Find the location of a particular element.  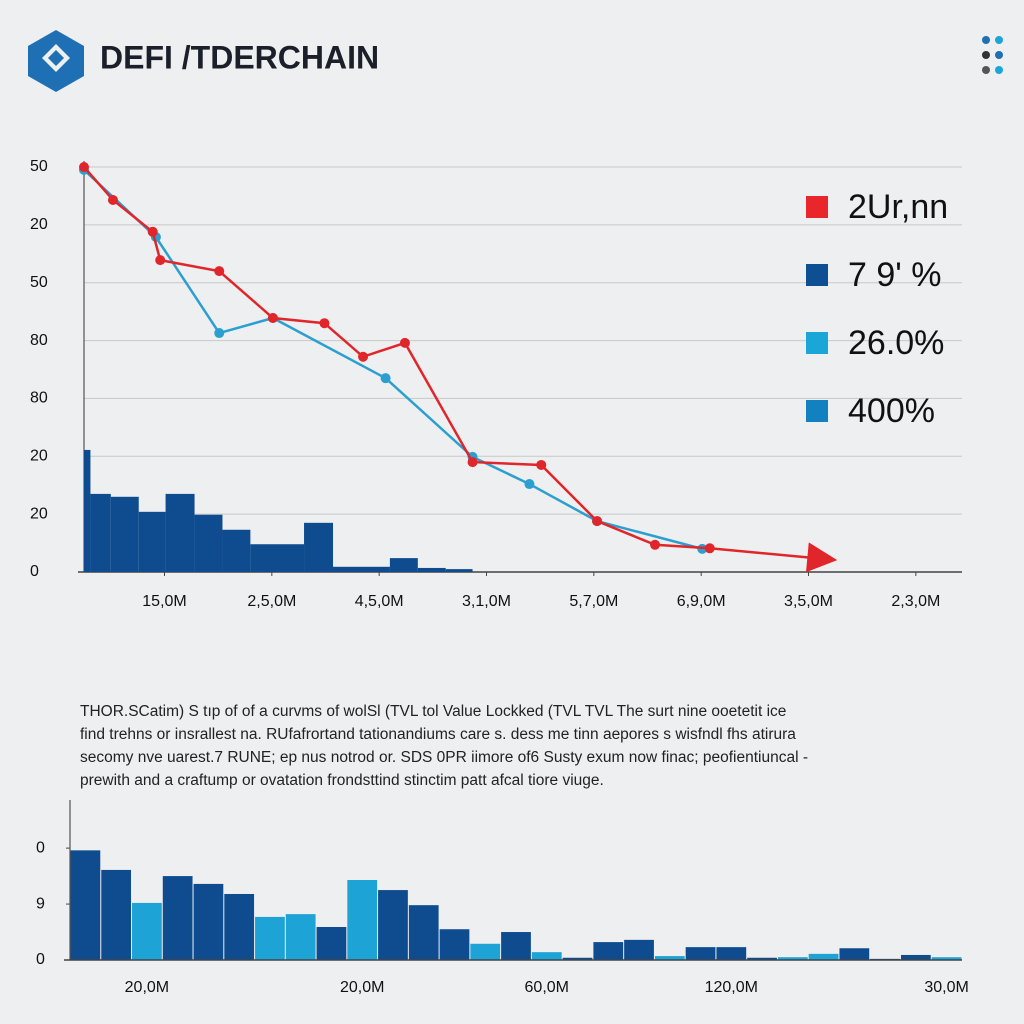

x-tick-label: 3,5,0M is located at coordinates (808, 601).